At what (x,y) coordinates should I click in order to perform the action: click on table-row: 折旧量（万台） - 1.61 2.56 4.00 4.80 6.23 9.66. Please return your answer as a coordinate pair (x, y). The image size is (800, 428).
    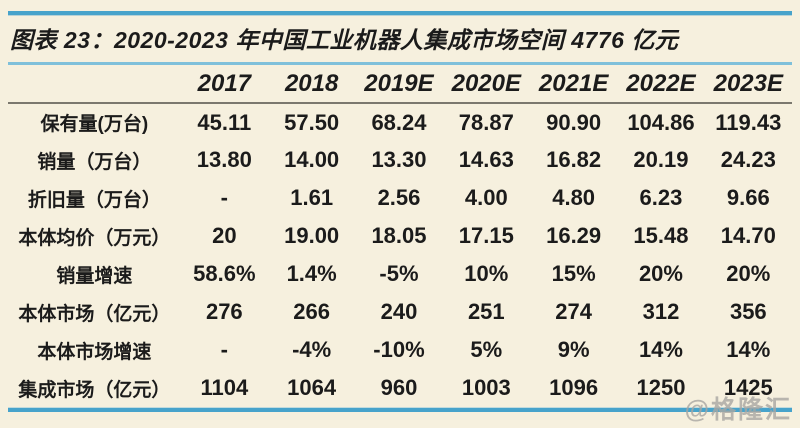
    Looking at the image, I should click on (400, 198).